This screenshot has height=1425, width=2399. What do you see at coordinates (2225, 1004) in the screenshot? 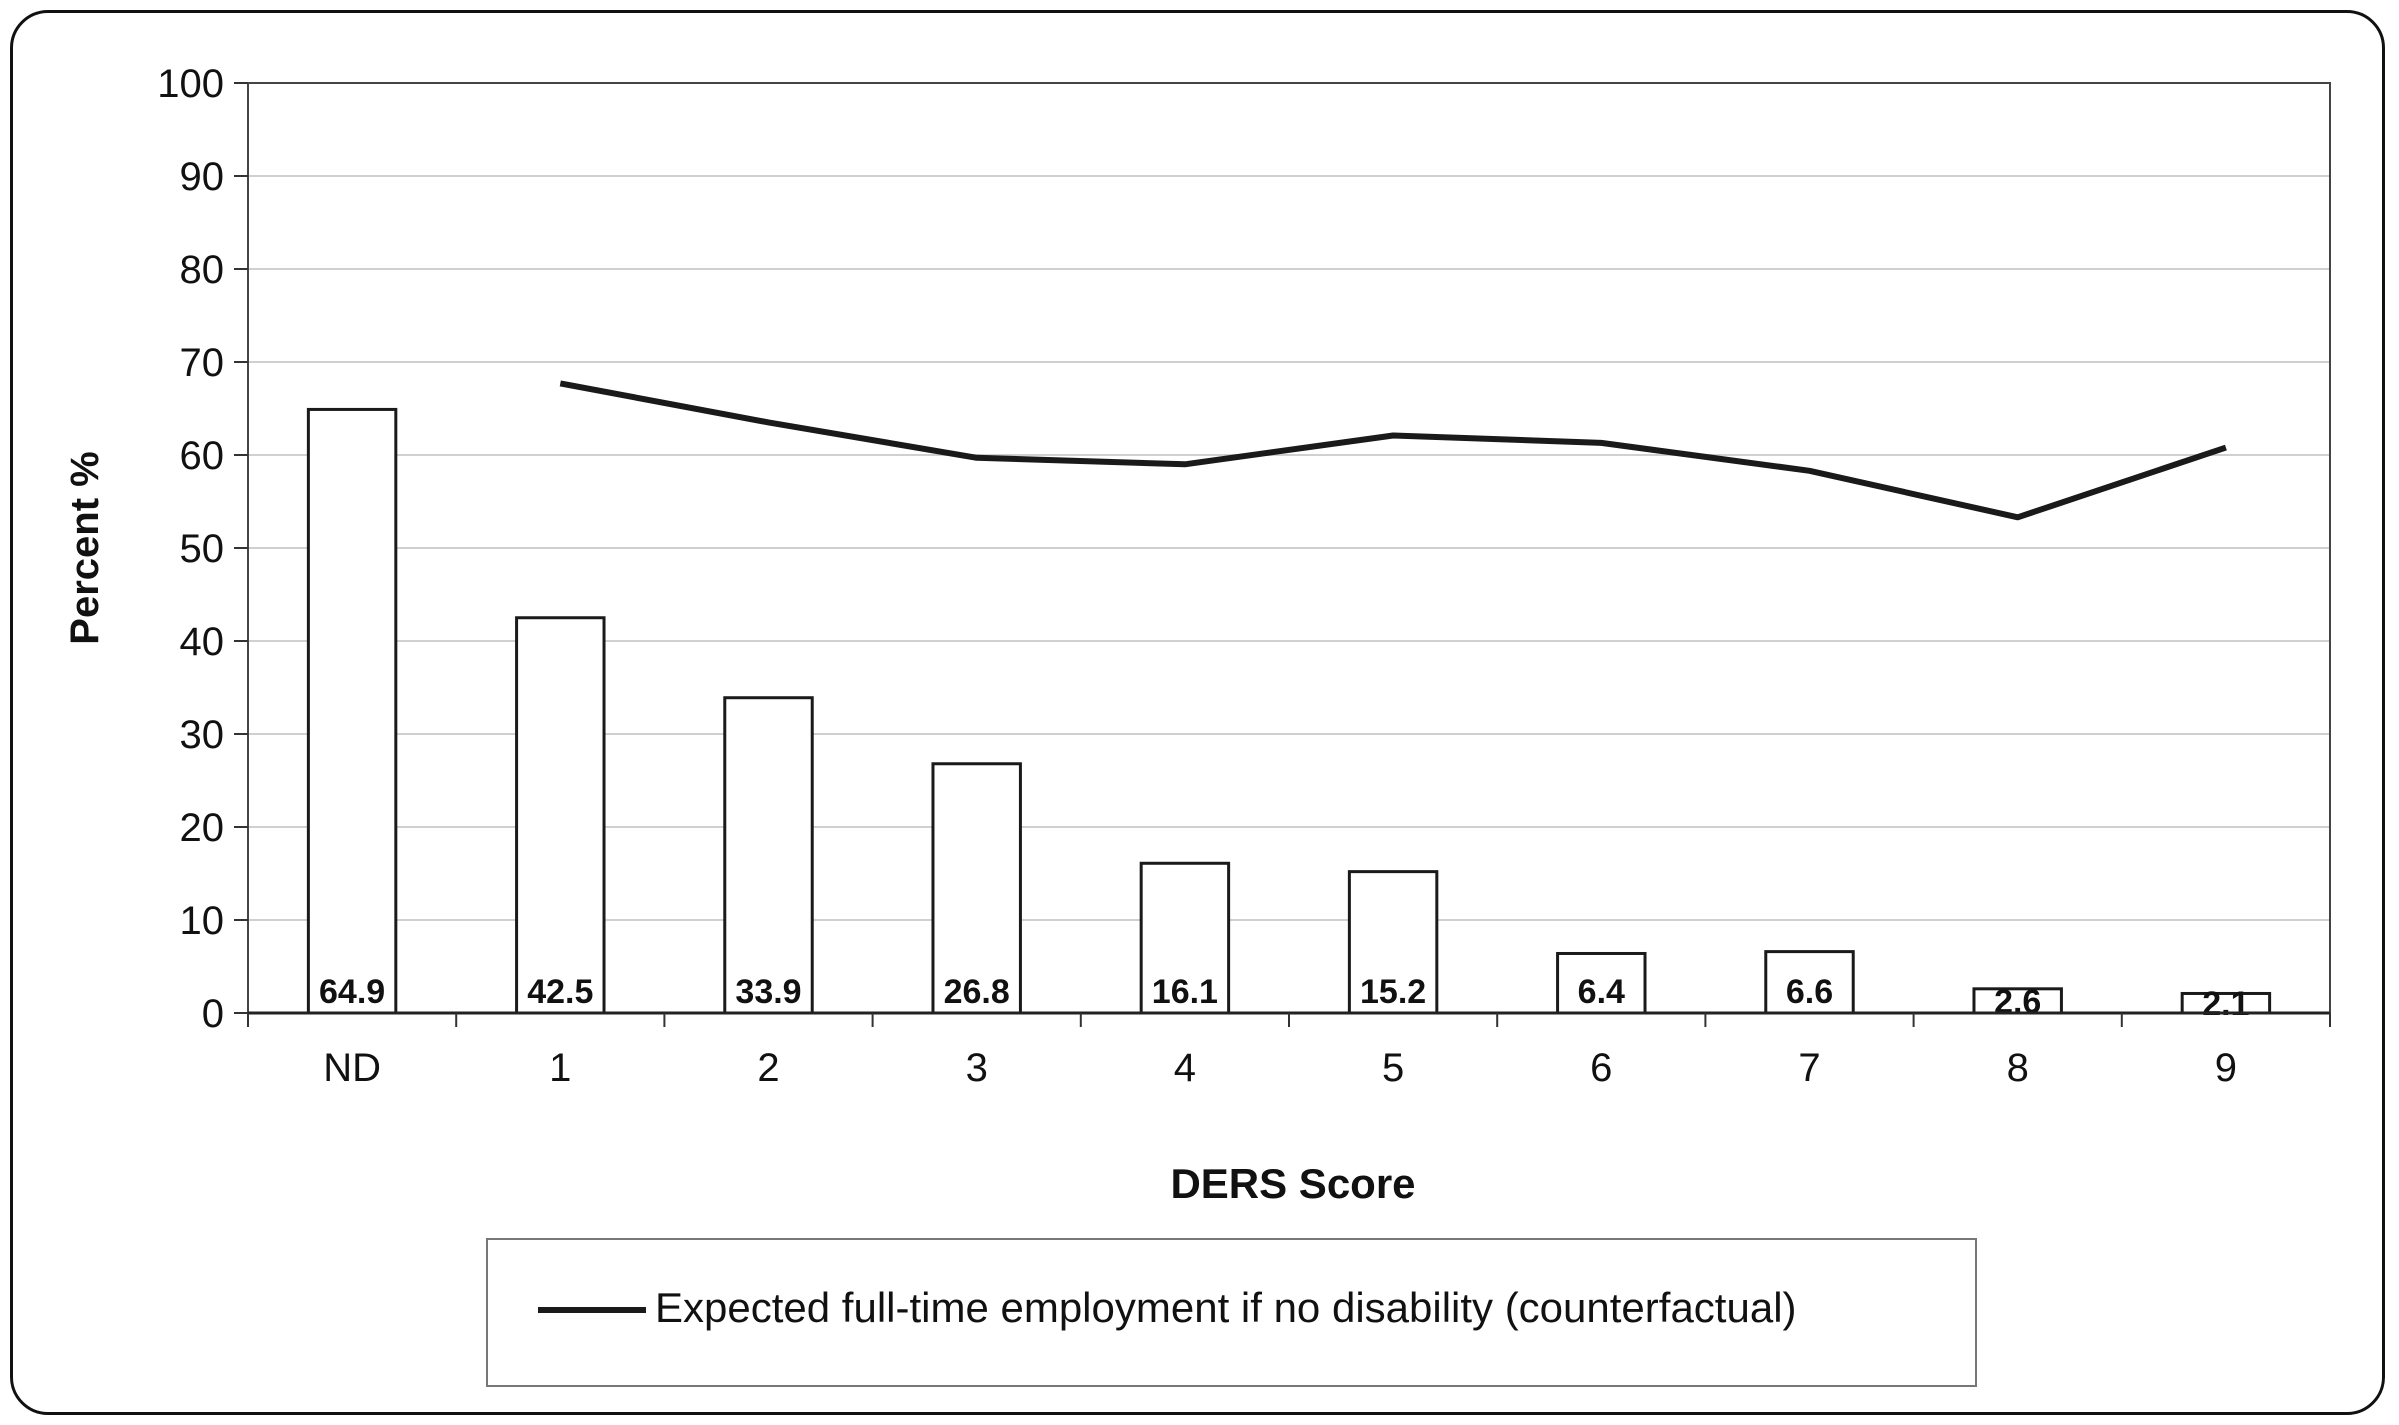
I see `bar-data-label: 2.1` at bounding box center [2225, 1004].